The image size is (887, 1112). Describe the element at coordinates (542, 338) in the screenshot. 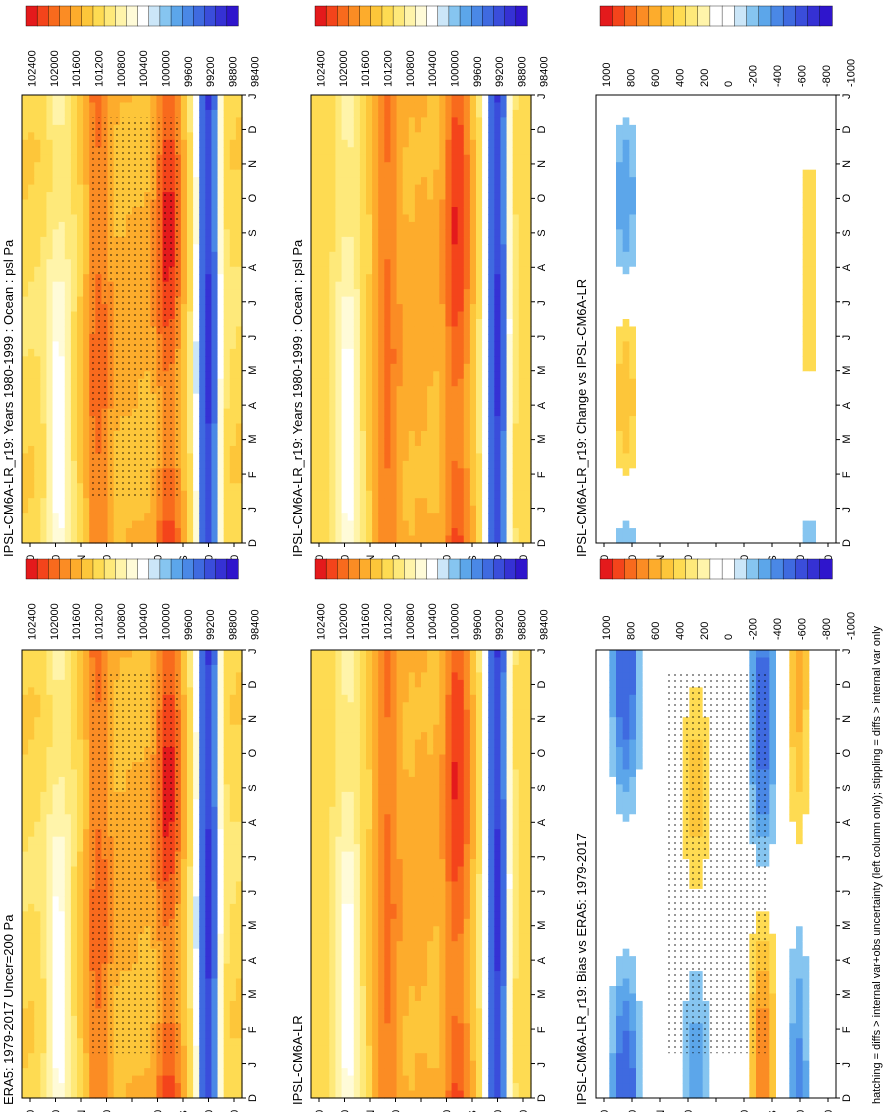

I see `month-label: J` at that location.